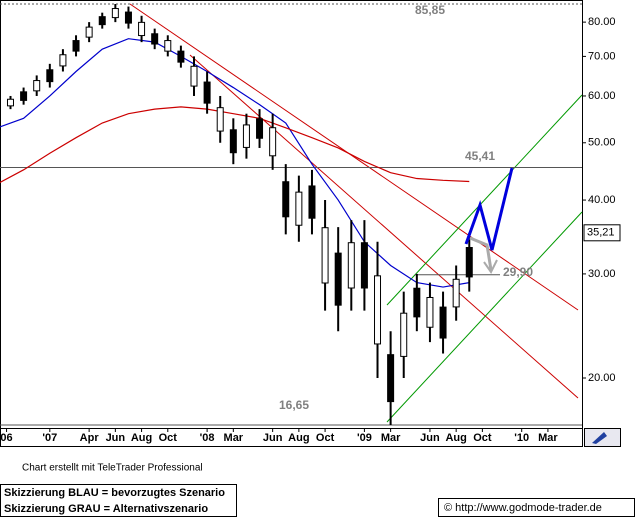 The height and width of the screenshot is (528, 637). I want to click on x-axis-strip, so click(291, 437).